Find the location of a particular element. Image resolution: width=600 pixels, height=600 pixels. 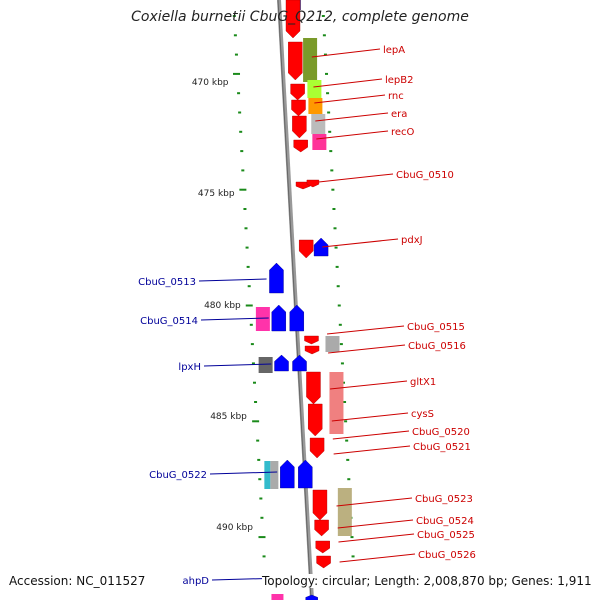

gene-label-forward: CbuG_0516 is located at coordinates (437, 346).